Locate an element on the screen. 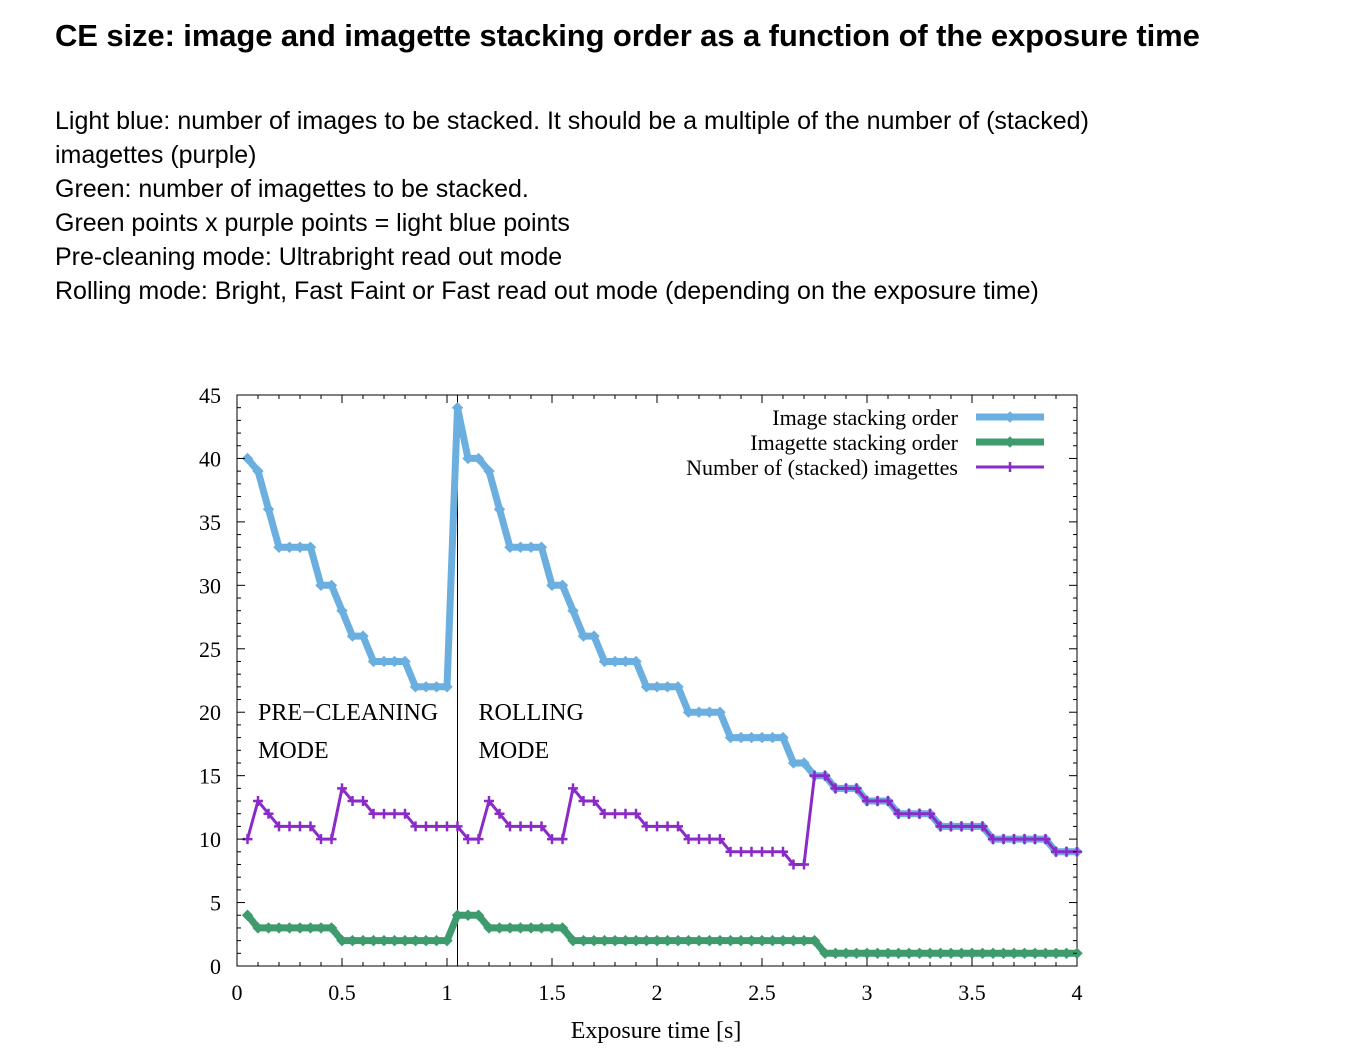 This screenshot has width=1352, height=1056. mode-annotation: ROLLING is located at coordinates (531, 713).